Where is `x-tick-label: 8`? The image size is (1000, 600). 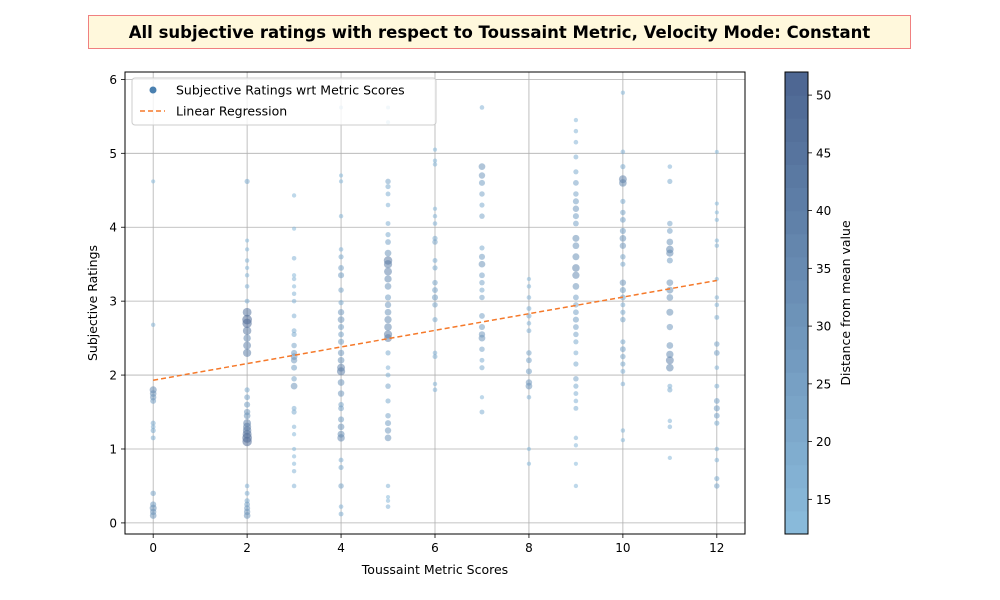
x-tick-label: 8 is located at coordinates (529, 548).